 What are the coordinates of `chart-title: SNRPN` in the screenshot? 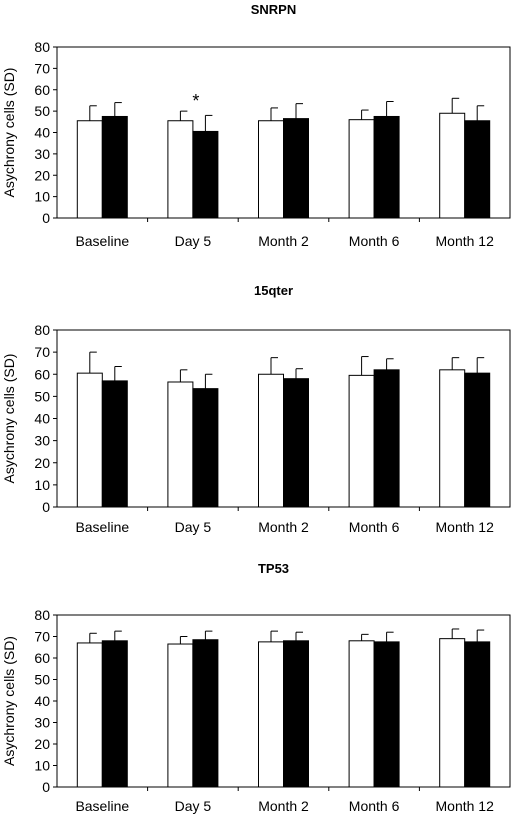 It's located at (274, 9).